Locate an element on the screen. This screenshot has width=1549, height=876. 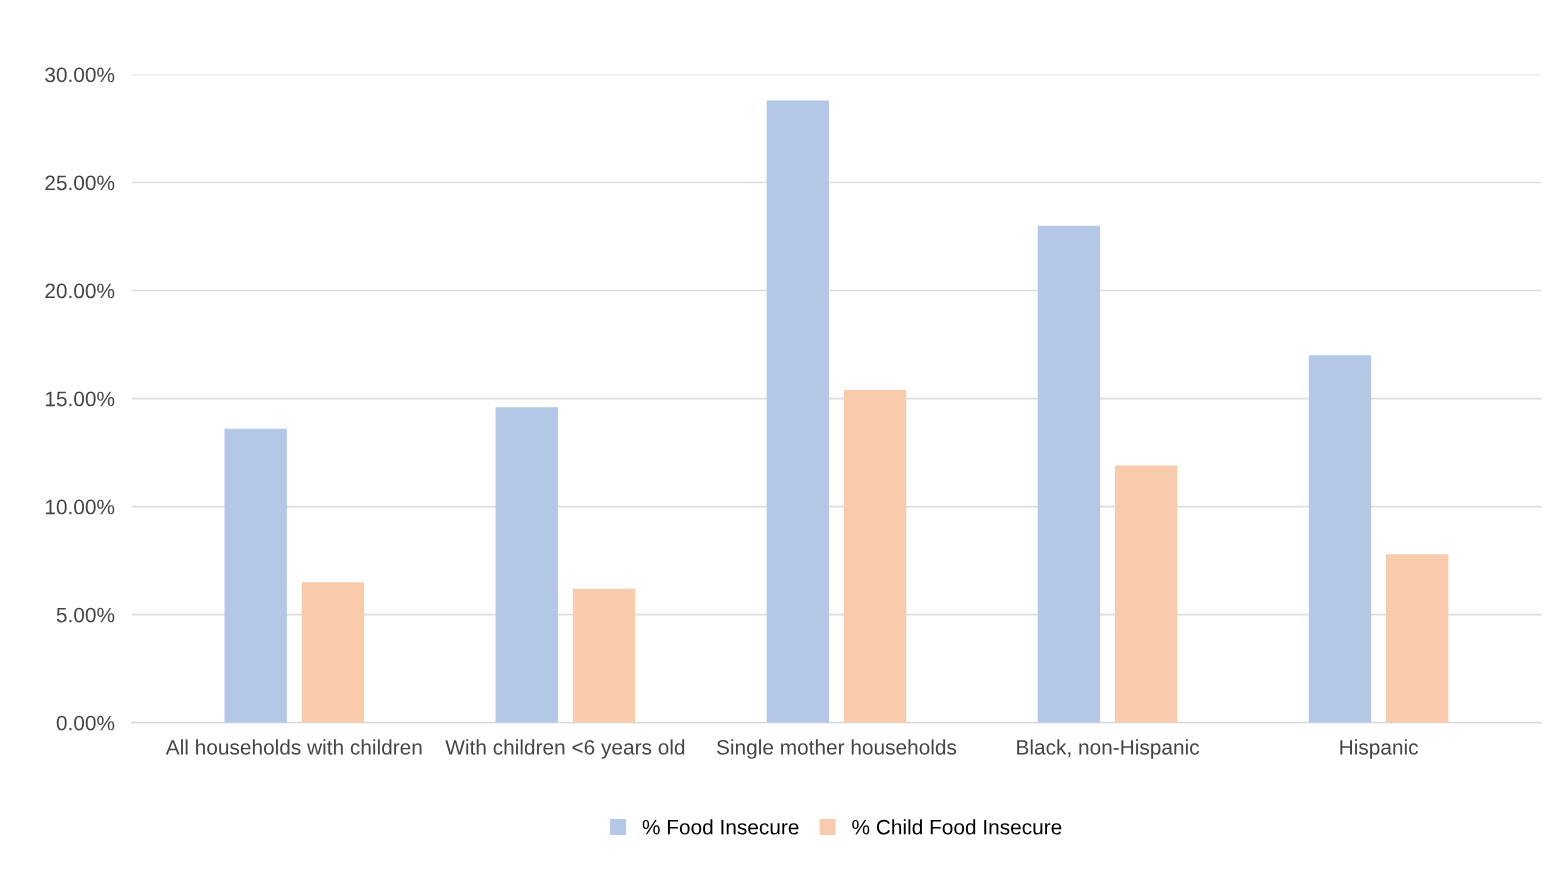
y-tick-label: 25.00% is located at coordinates (80, 183).